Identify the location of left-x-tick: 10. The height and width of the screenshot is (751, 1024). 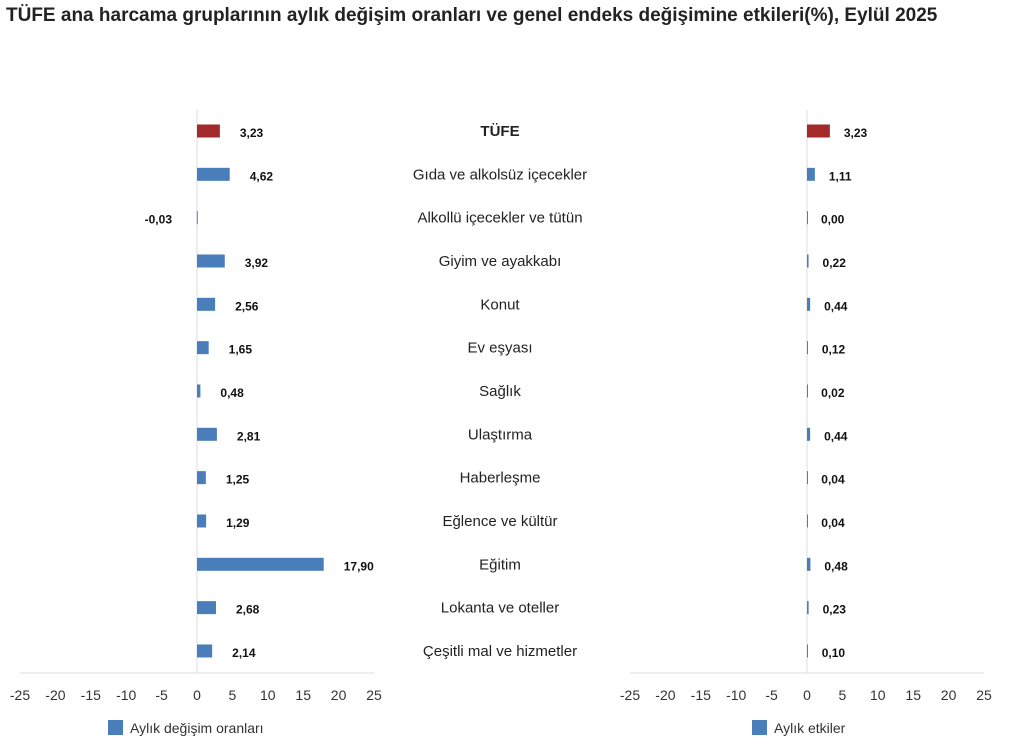
(268, 695).